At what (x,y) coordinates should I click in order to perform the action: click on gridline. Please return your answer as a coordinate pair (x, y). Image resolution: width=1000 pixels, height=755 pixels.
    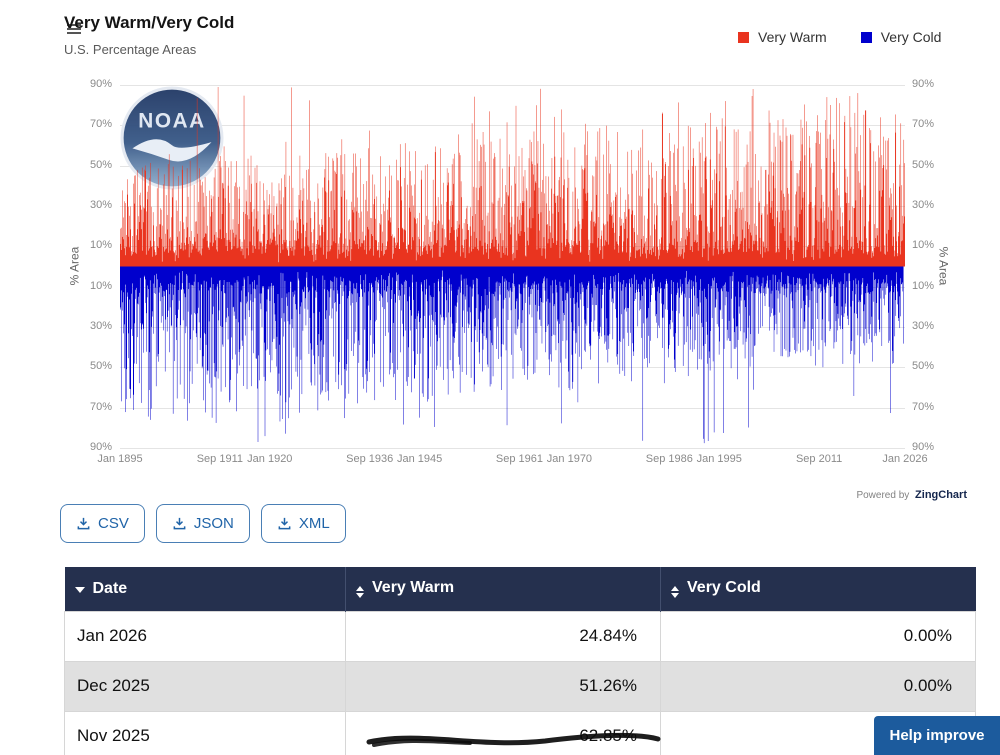
    Looking at the image, I should click on (512, 448).